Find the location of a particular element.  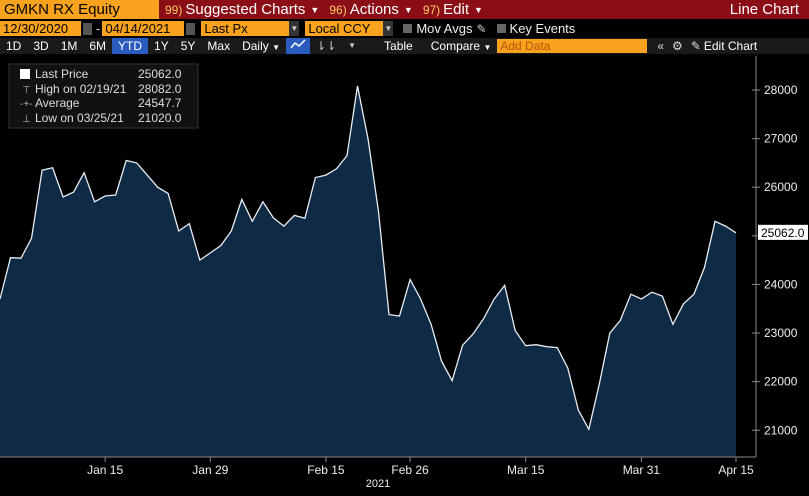

x-tick-label: Apr 15 is located at coordinates (736, 470).